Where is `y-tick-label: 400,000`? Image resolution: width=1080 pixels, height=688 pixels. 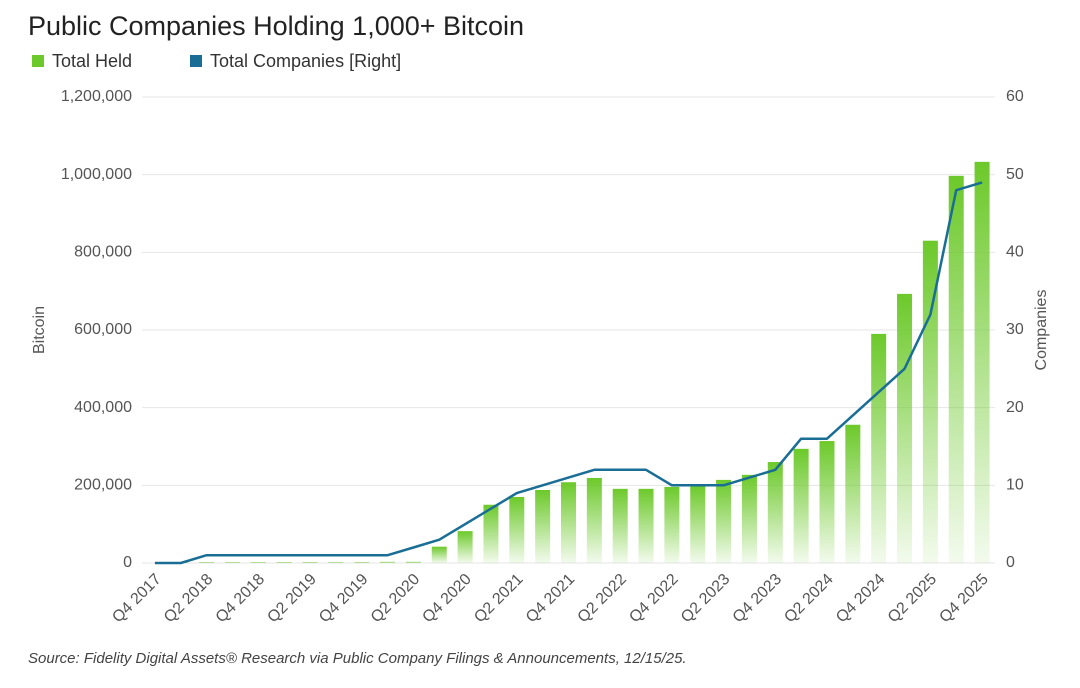 y-tick-label: 400,000 is located at coordinates (103, 407).